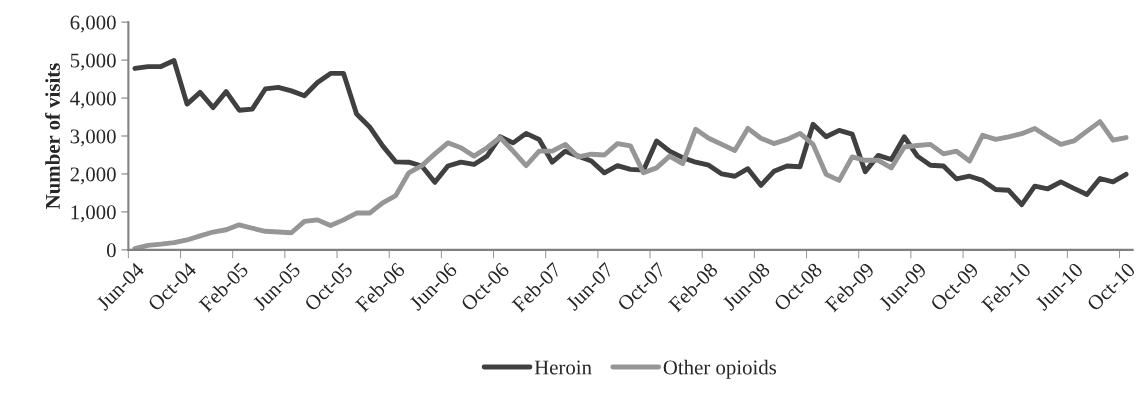  I want to click on y-tick-label: 6,000, so click(93, 24).